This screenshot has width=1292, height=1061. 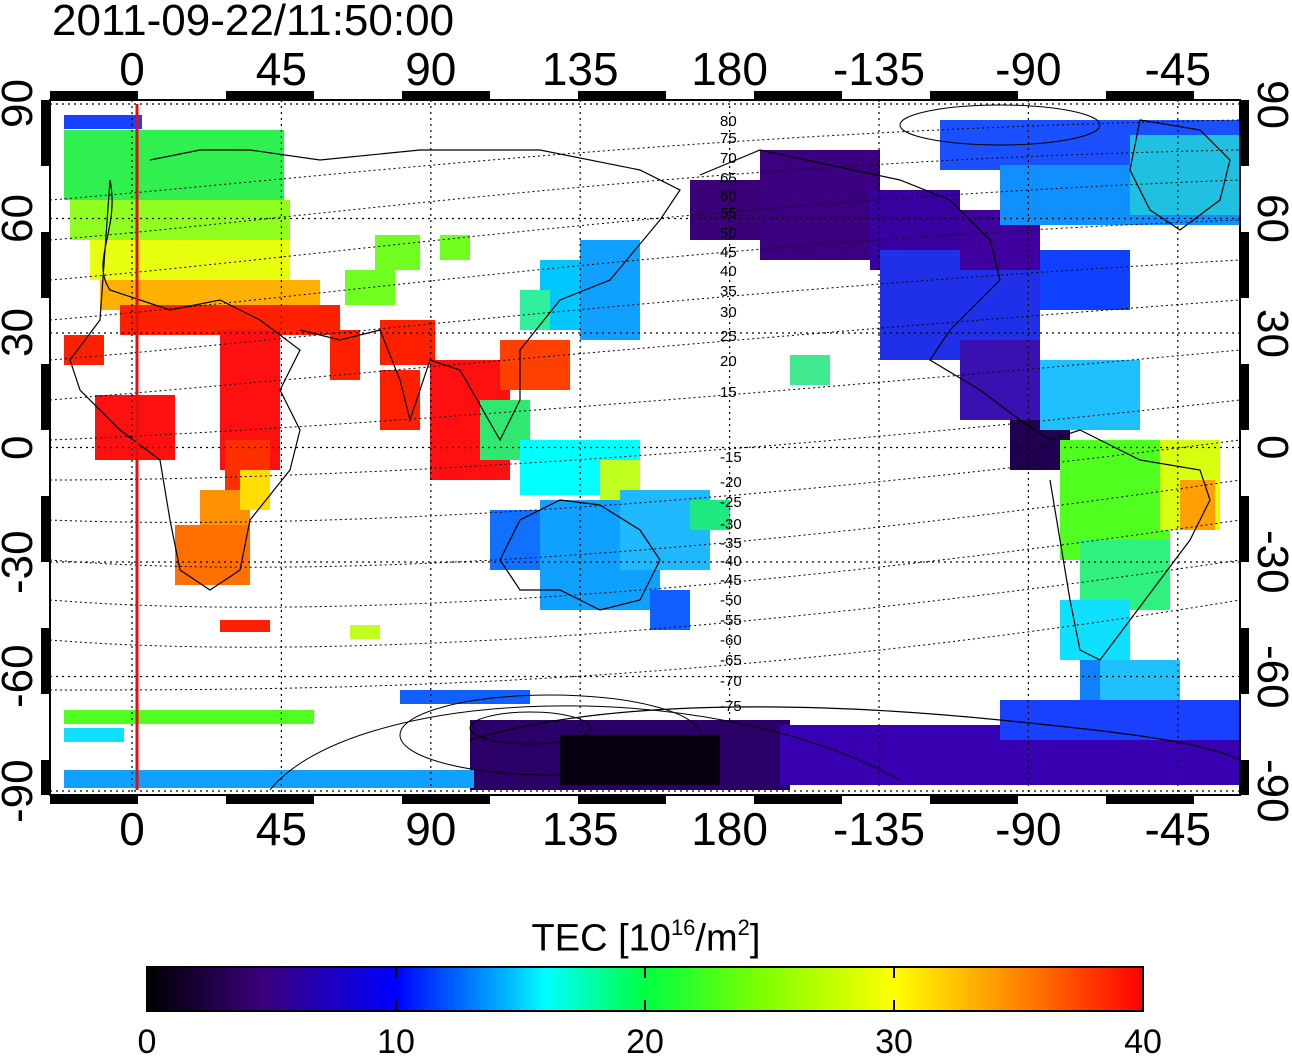 What do you see at coordinates (21, 562) in the screenshot?
I see `left-latitude-tick: -30` at bounding box center [21, 562].